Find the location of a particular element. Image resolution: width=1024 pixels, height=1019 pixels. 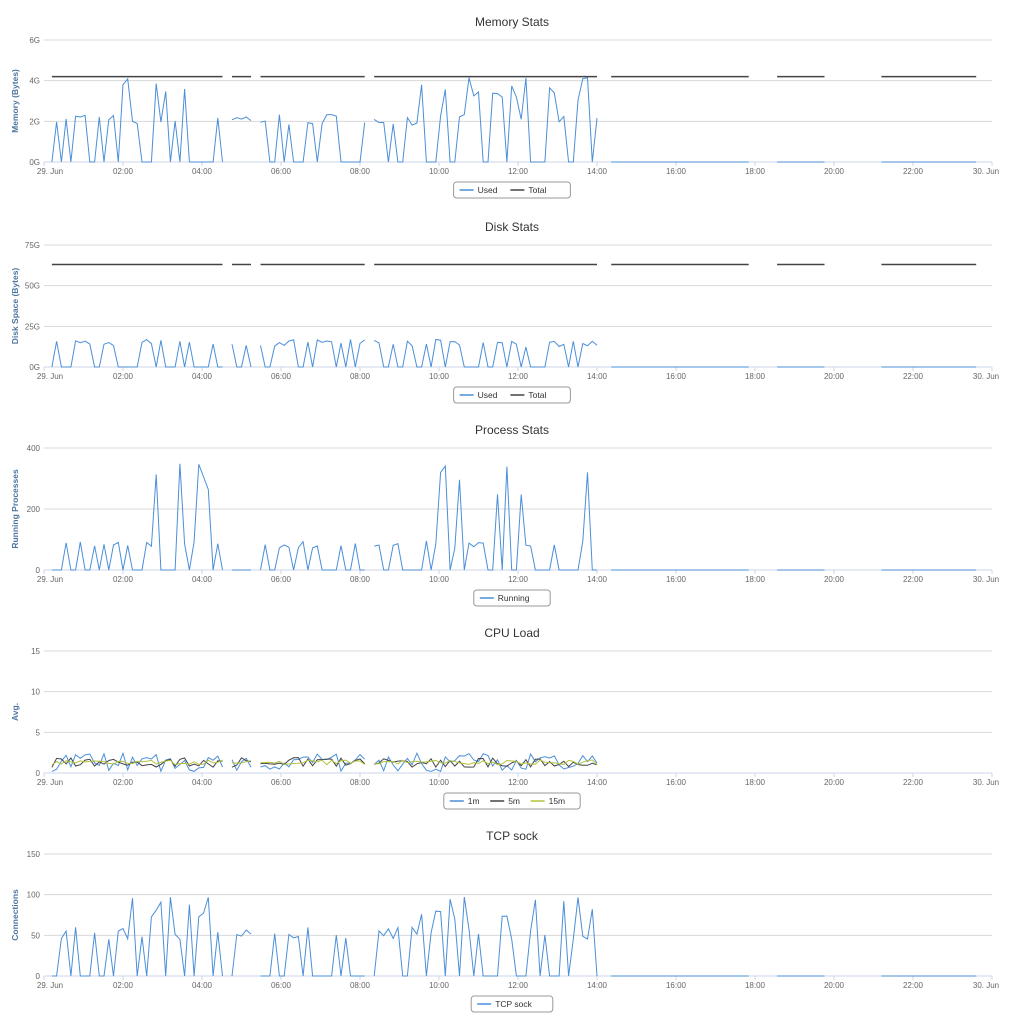

y-axis-title: Connections is located at coordinates (15, 915).